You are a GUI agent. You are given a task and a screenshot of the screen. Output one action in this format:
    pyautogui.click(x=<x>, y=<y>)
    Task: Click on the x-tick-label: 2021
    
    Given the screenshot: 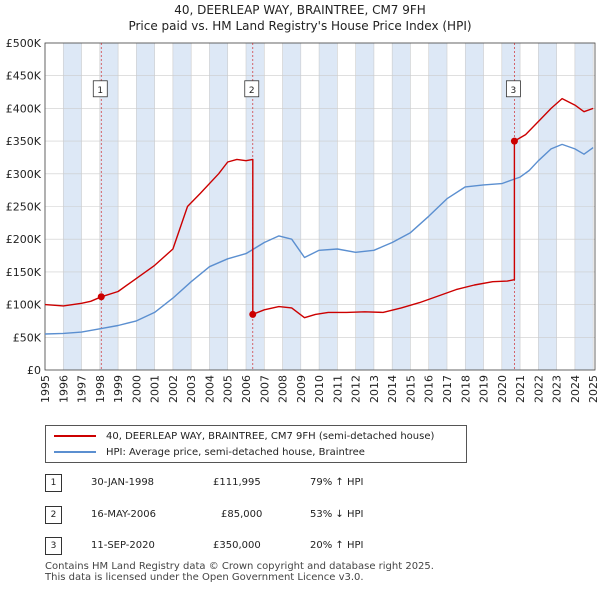 What is the action you would take?
    pyautogui.click(x=520, y=389)
    